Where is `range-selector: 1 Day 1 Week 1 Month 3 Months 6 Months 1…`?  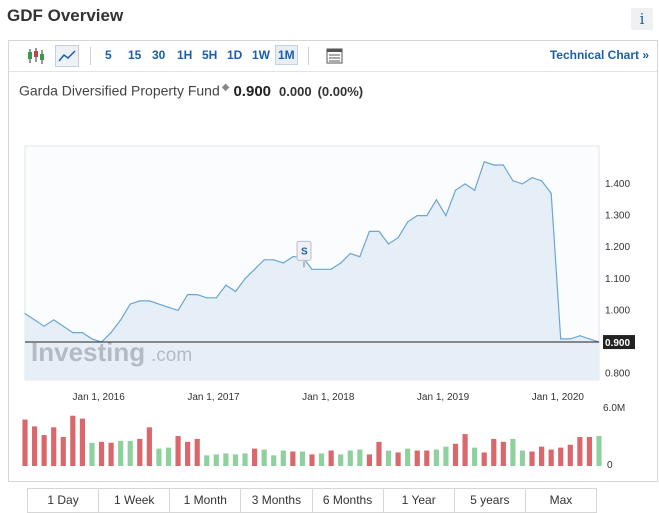
range-selector: 1 Day 1 Week 1 Month 3 Months 6 Months 1… is located at coordinates (312, 500).